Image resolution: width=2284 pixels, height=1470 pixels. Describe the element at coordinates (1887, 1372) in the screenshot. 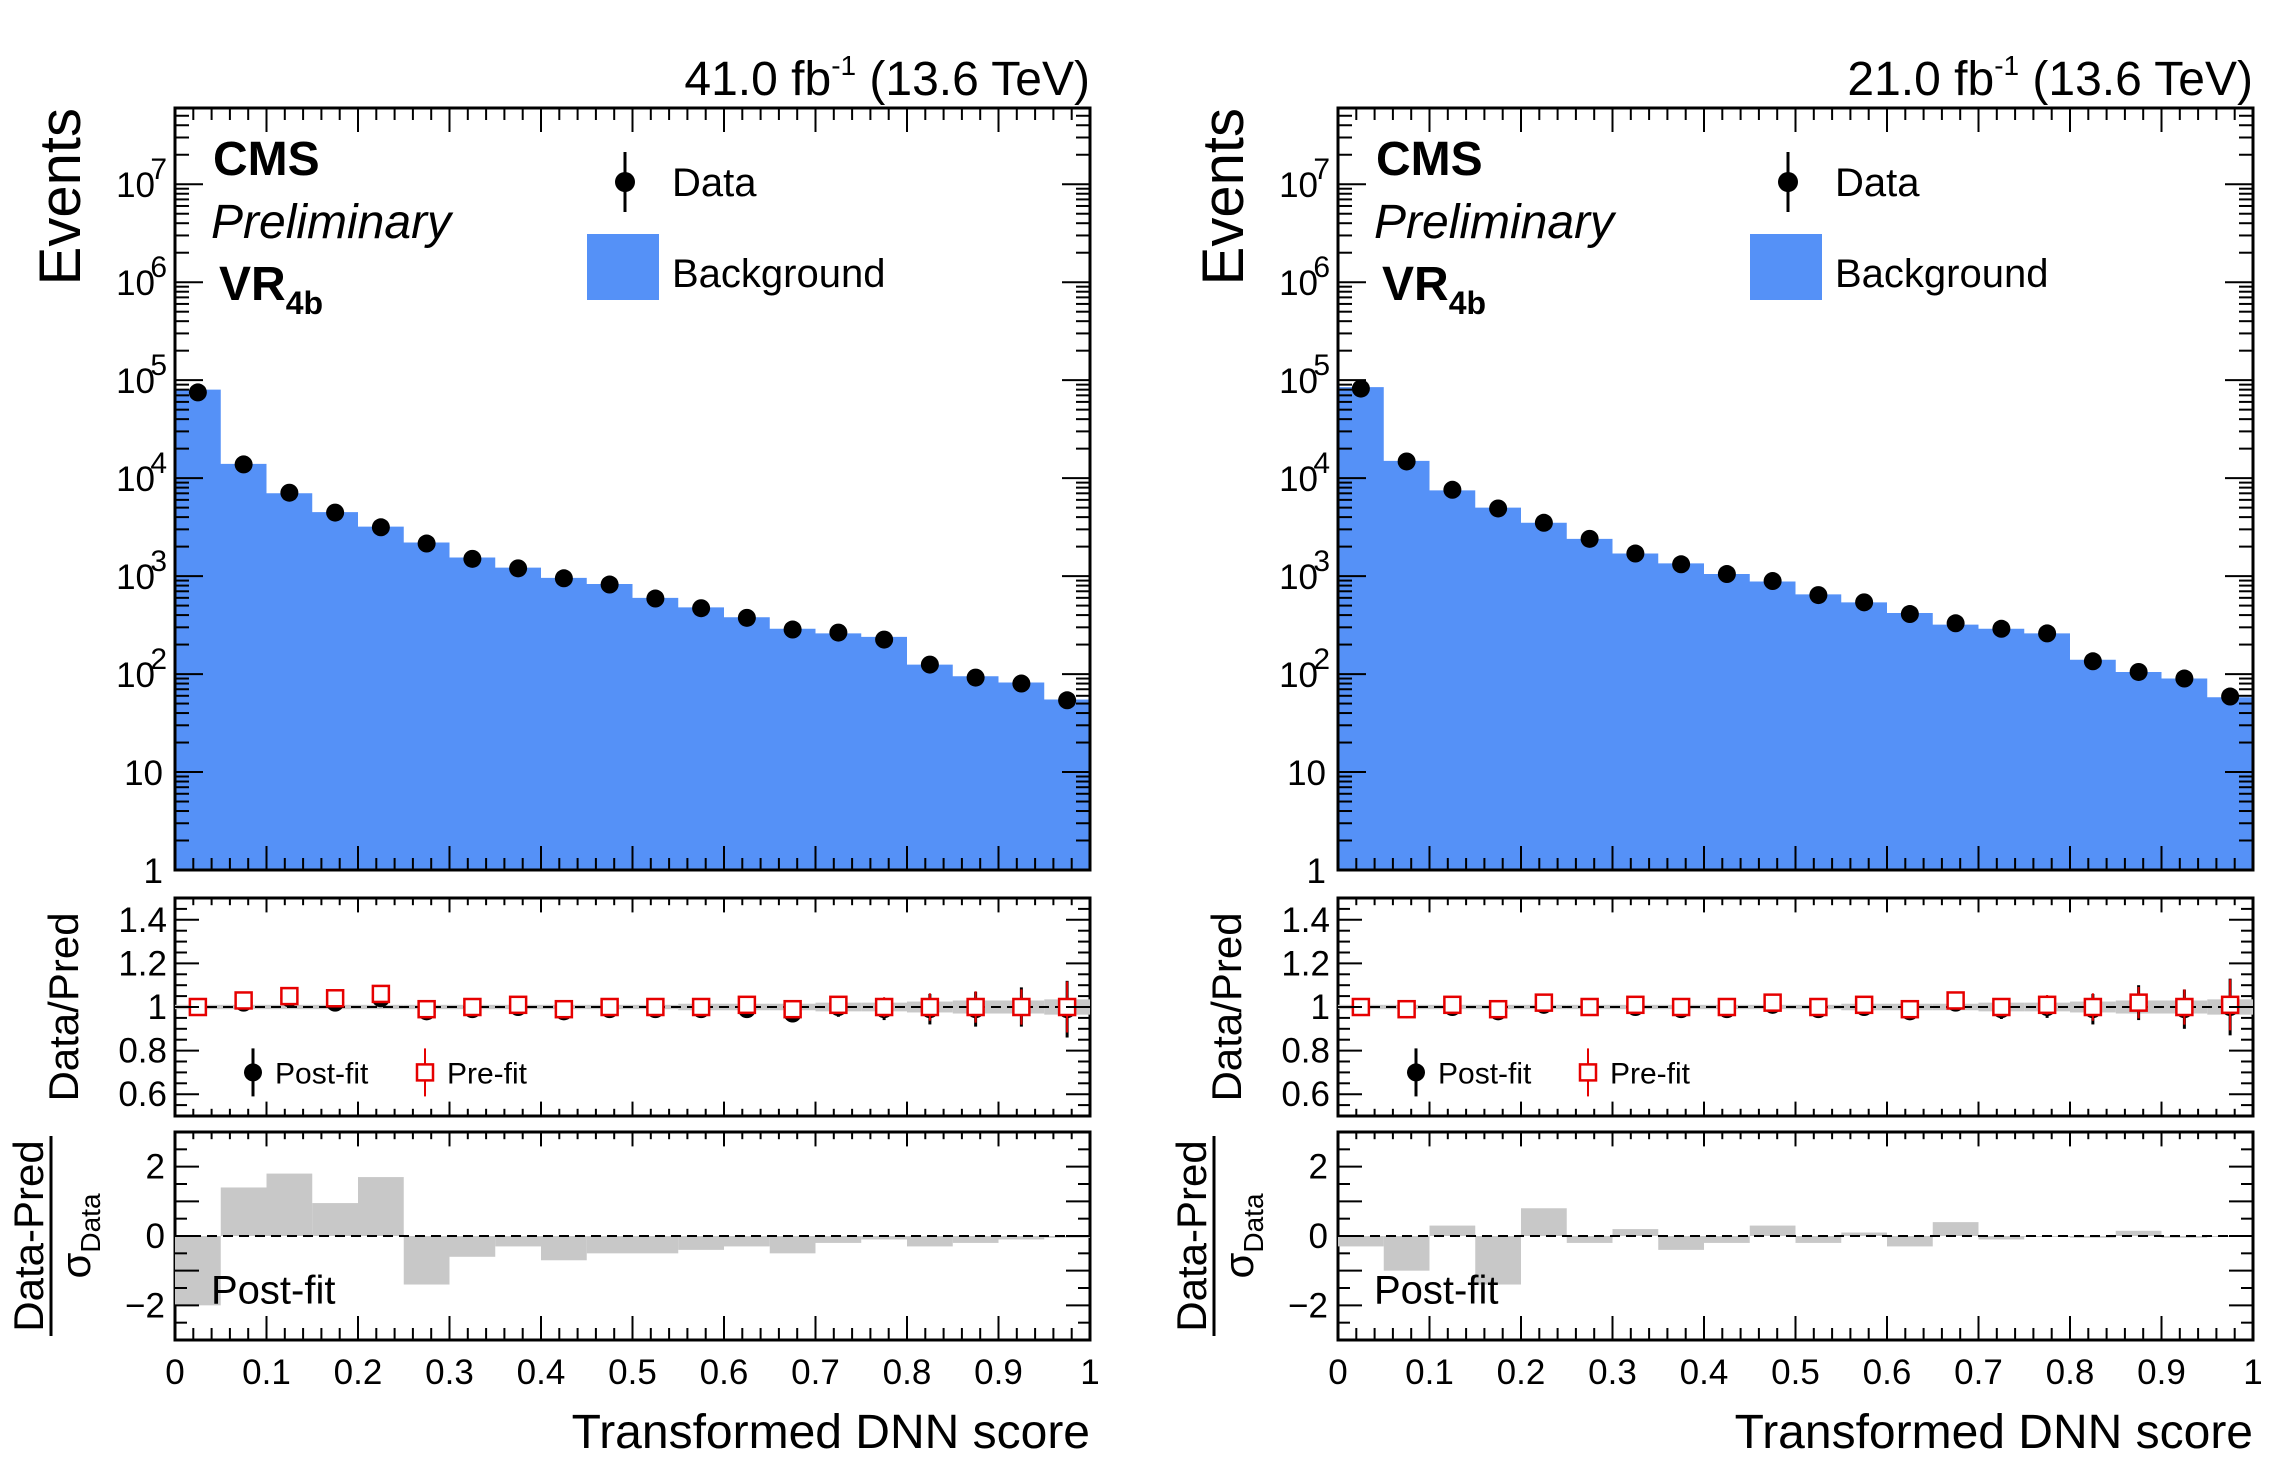

I see `xtick-label: 0.6` at that location.